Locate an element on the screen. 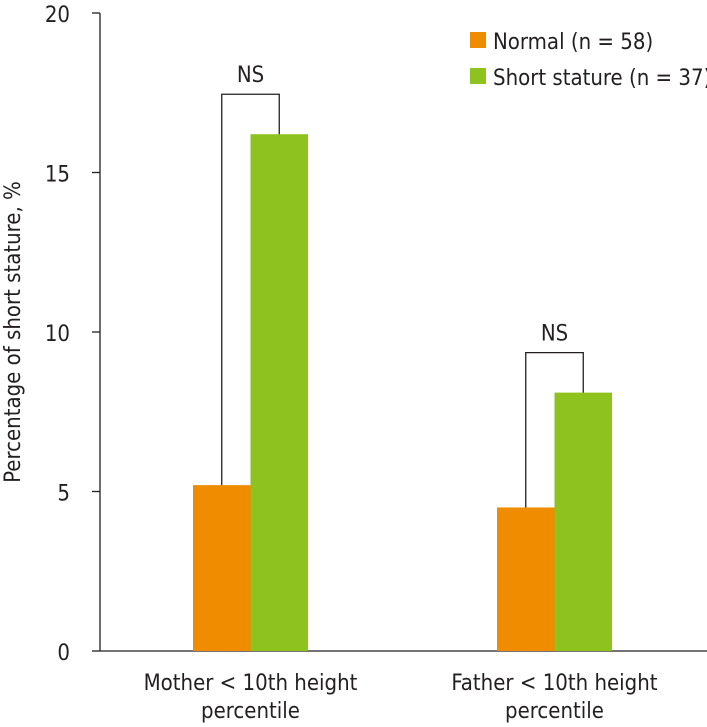 The height and width of the screenshot is (727, 707). x-category-label: Mother < 10th height is located at coordinates (251, 683).